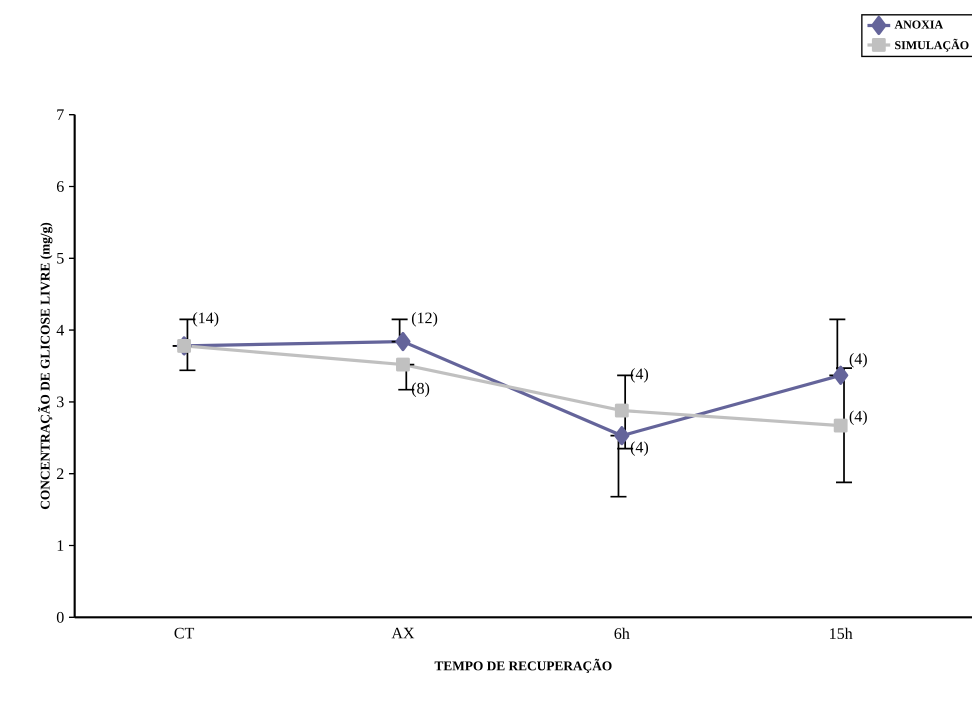  Describe the element at coordinates (60, 330) in the screenshot. I see `y-tick-label: 4` at that location.